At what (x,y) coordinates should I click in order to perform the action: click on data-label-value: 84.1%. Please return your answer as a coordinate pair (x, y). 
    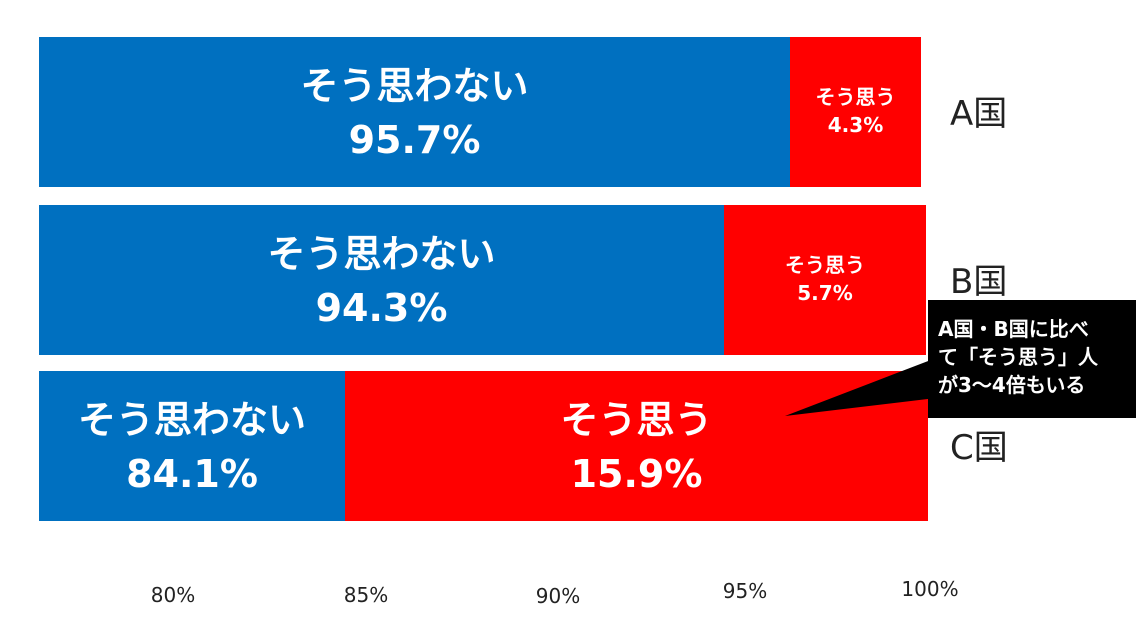
    Looking at the image, I should click on (192, 474).